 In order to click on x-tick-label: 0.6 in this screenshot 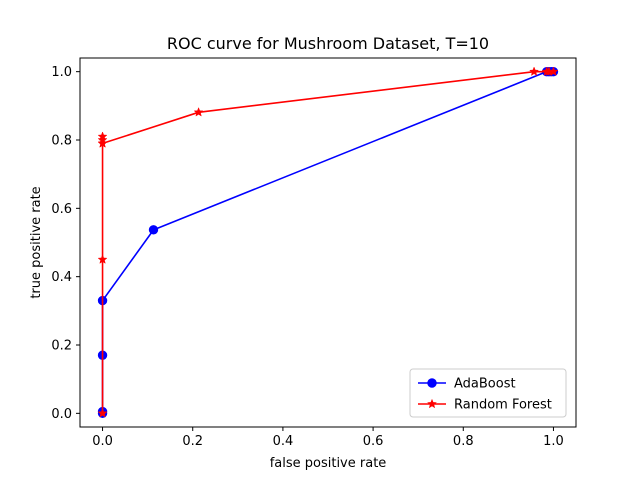, I will do `click(373, 441)`.